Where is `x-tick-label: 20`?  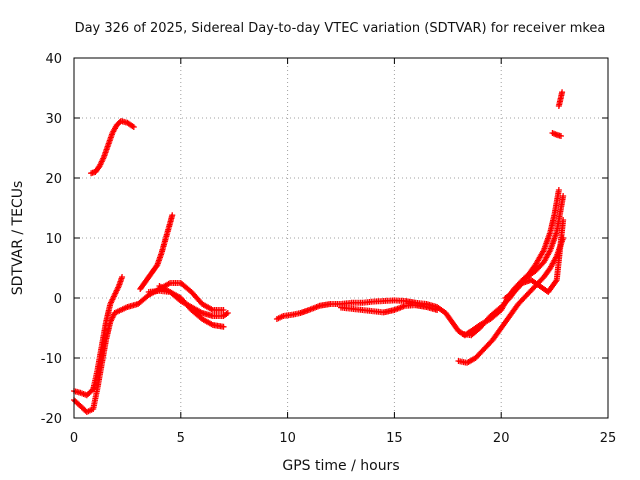
x-tick-label: 20 is located at coordinates (501, 438).